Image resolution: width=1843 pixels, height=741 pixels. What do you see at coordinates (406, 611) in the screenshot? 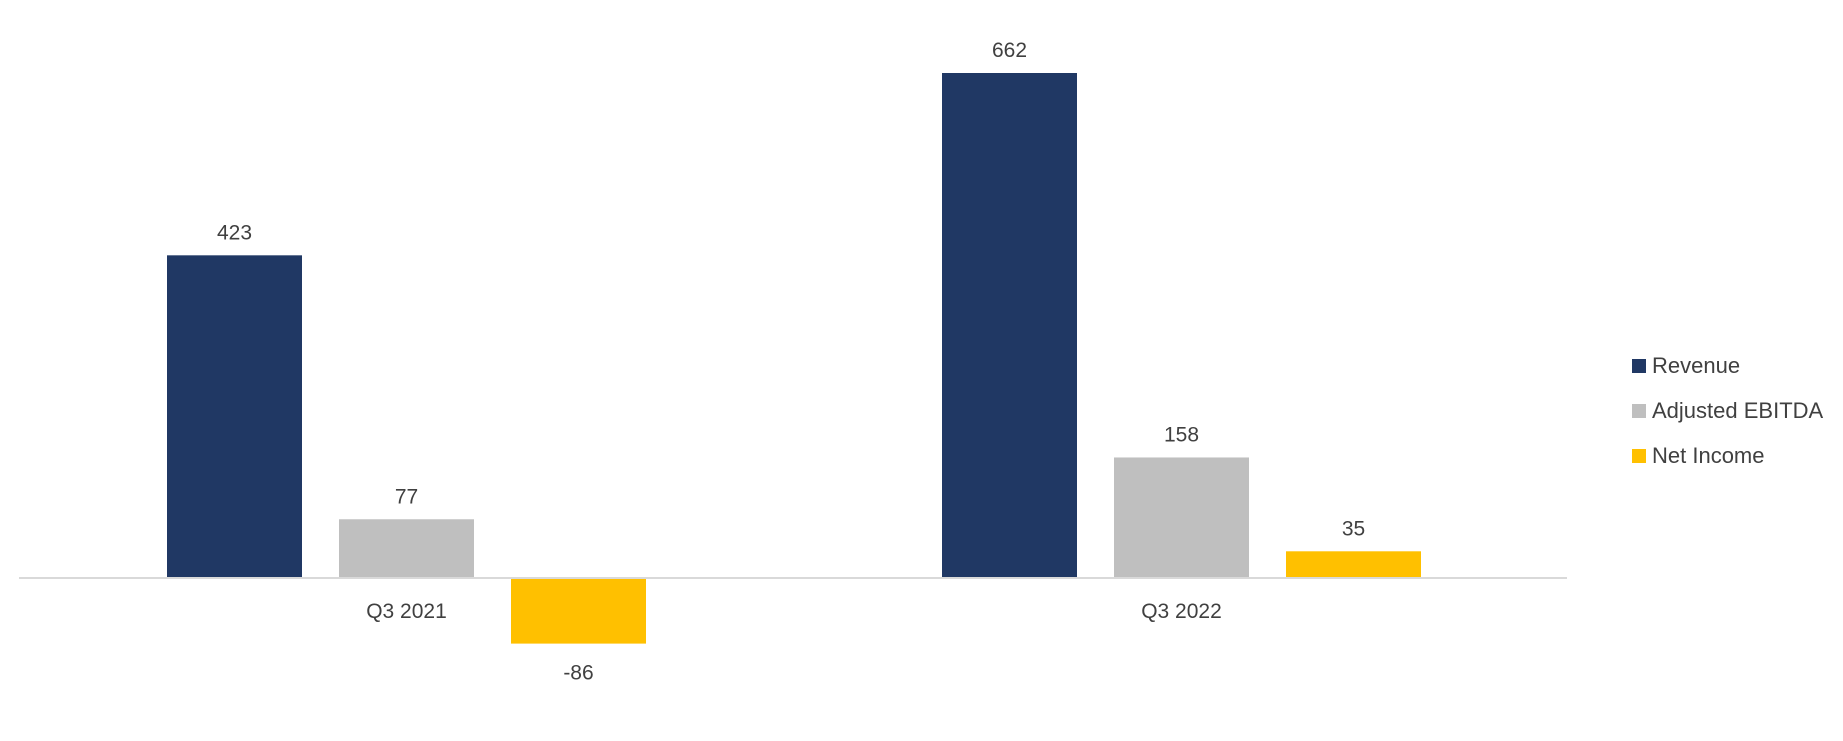
I see `category-label-q3-2021: Q3 2021` at bounding box center [406, 611].